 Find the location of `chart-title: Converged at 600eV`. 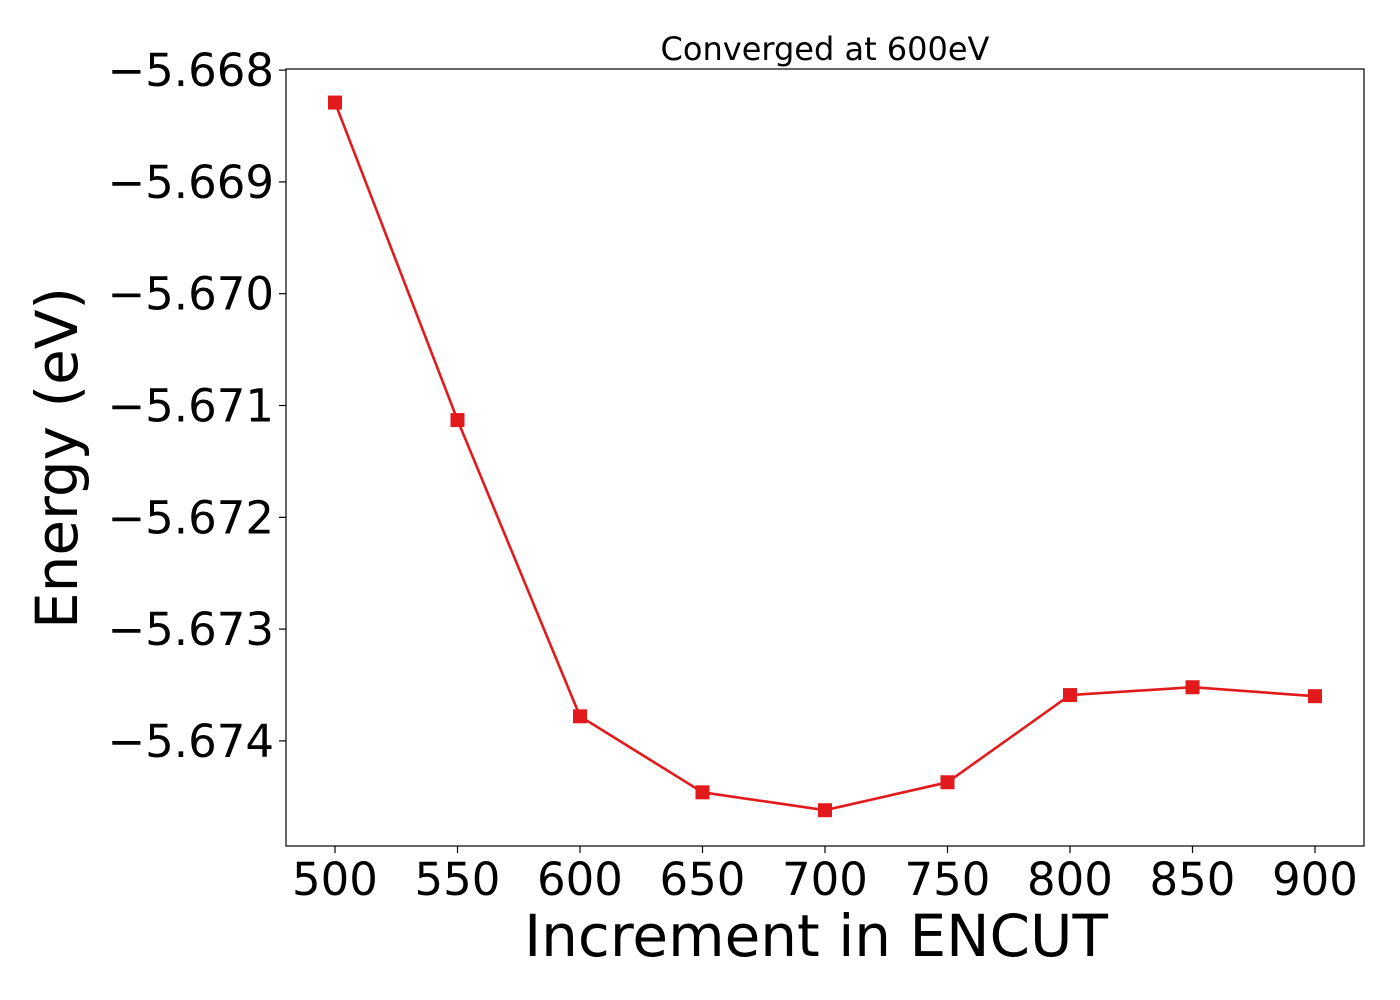

chart-title: Converged at 600eV is located at coordinates (825, 49).